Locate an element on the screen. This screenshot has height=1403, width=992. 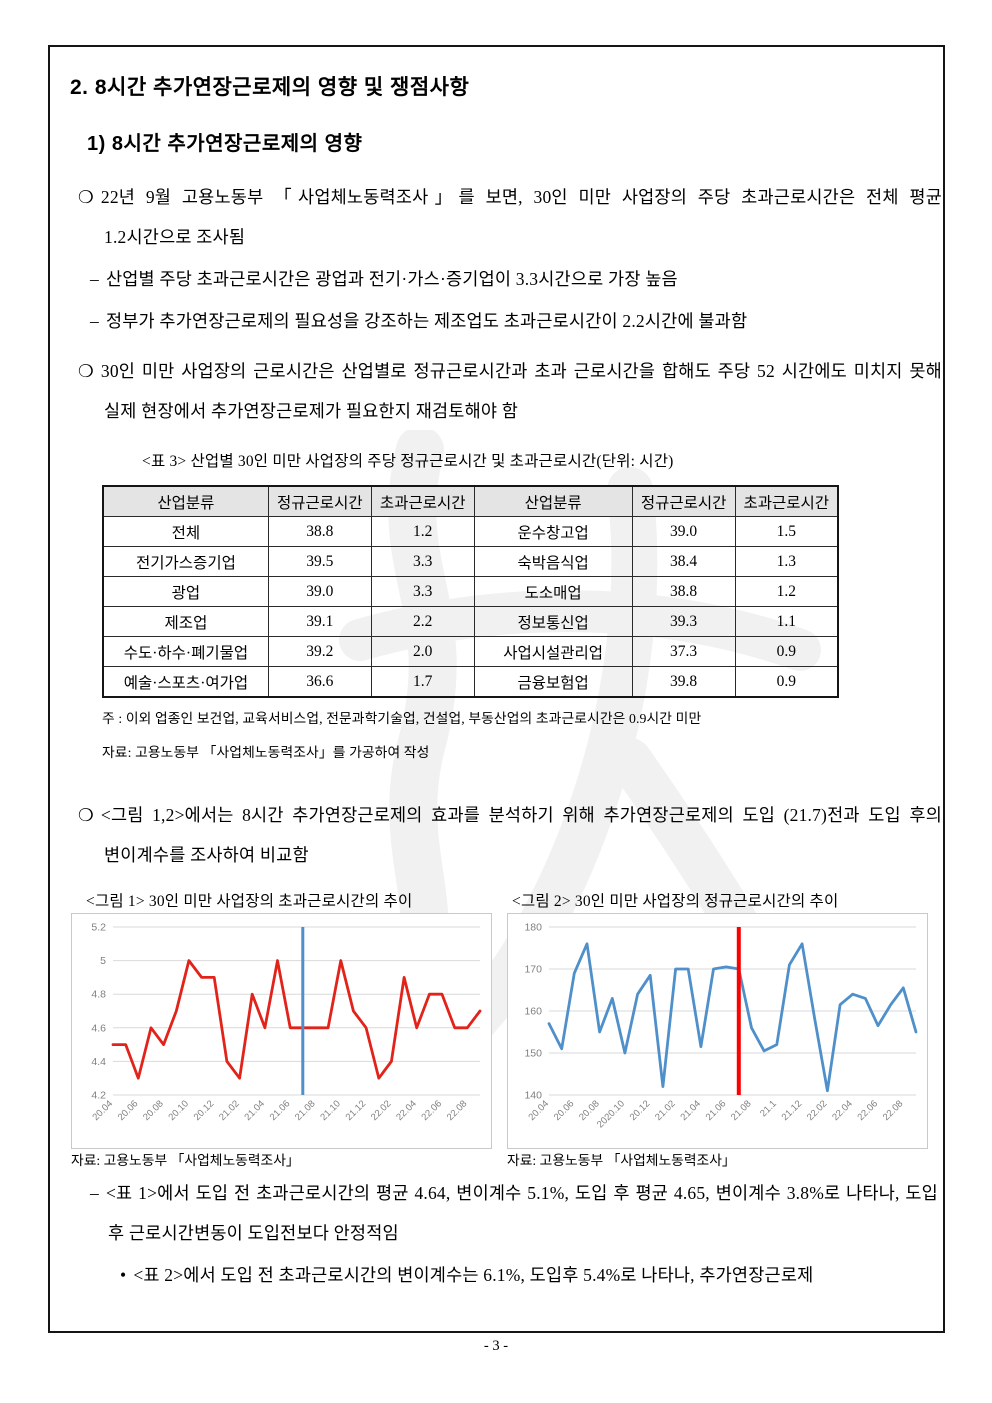
svg-text: 5.2 is located at coordinates (98, 928).